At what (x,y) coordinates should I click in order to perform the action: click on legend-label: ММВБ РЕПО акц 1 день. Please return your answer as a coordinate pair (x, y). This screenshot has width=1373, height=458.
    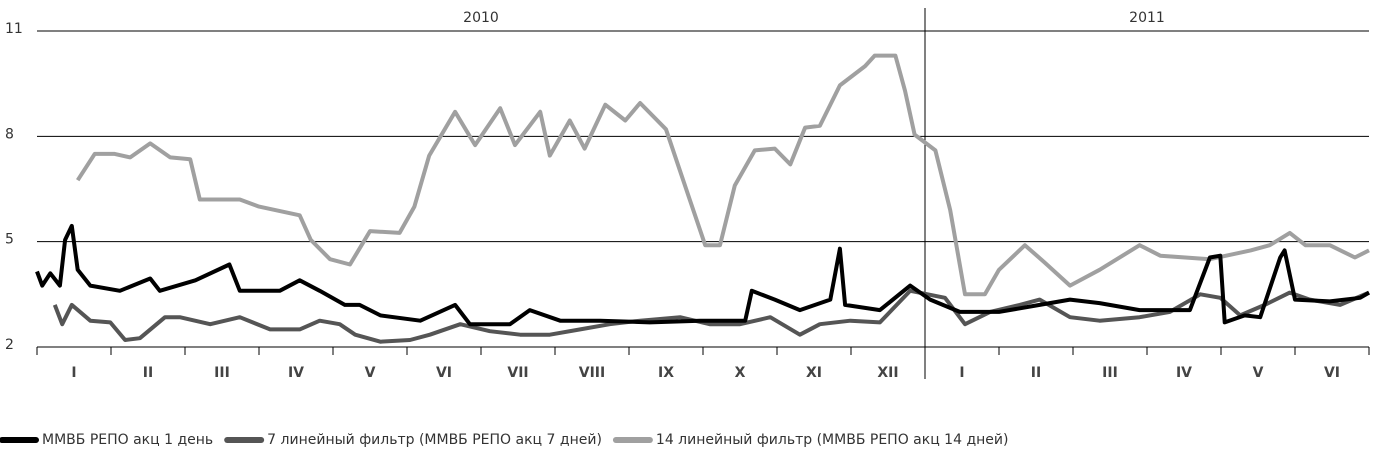
    Looking at the image, I should click on (127, 440).